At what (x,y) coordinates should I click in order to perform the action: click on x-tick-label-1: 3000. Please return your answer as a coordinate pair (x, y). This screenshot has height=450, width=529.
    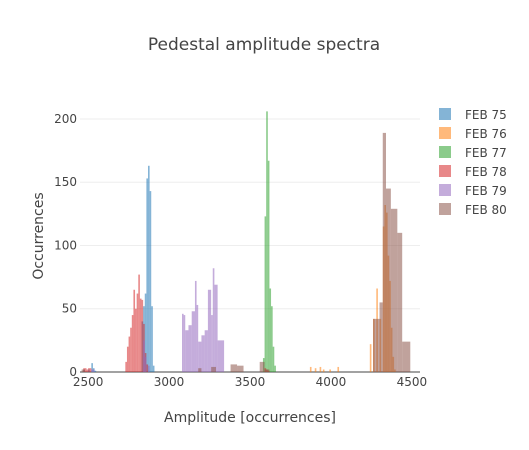
    Looking at the image, I should click on (169, 382).